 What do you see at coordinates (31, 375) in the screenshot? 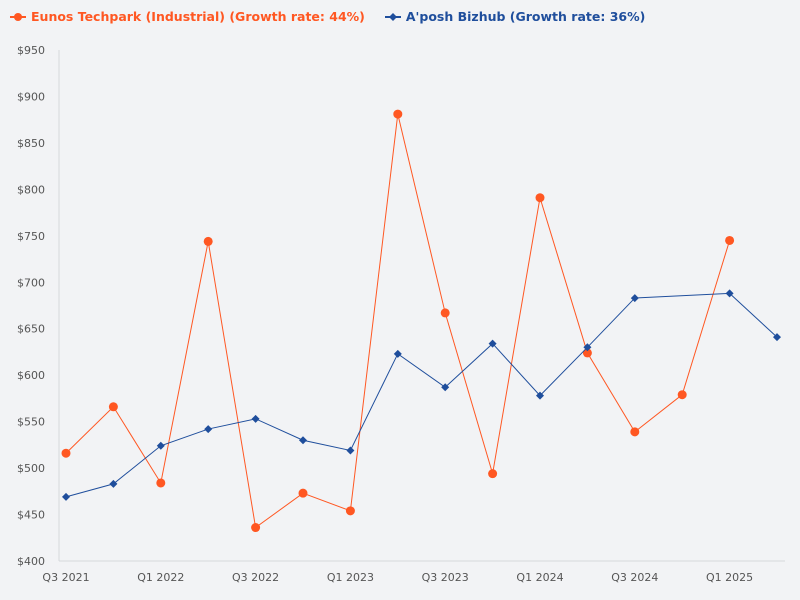
I see `y-tick-label: $600` at bounding box center [31, 375].